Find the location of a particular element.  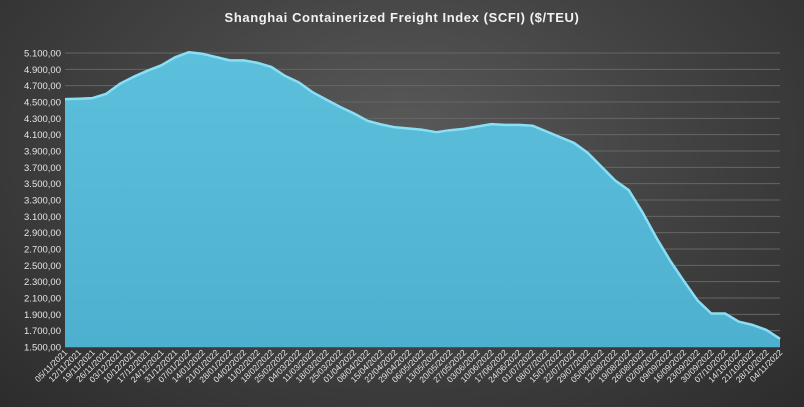

y-tick-label: 2.100,00 is located at coordinates (42, 299).